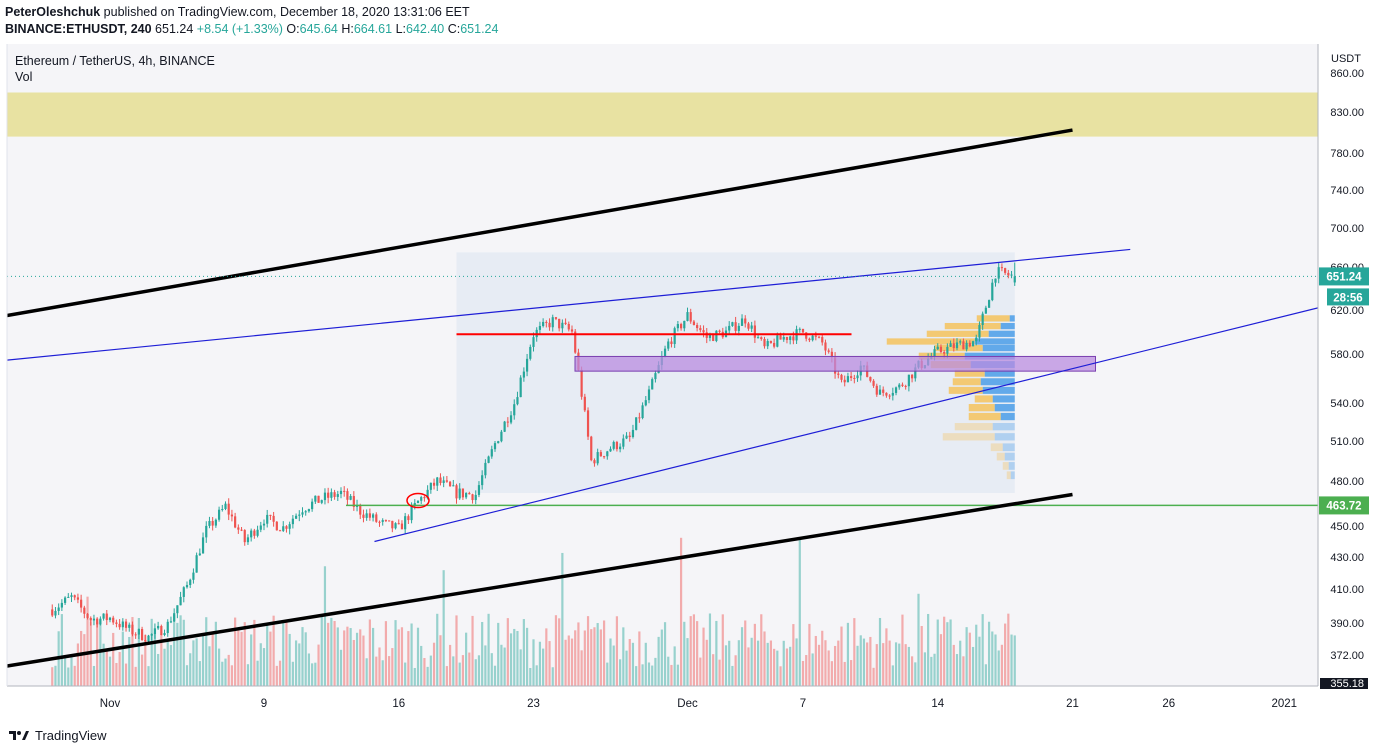 The width and height of the screenshot is (1380, 753). Describe the element at coordinates (1347, 404) in the screenshot. I see `price-tick-label: 540.00` at that location.